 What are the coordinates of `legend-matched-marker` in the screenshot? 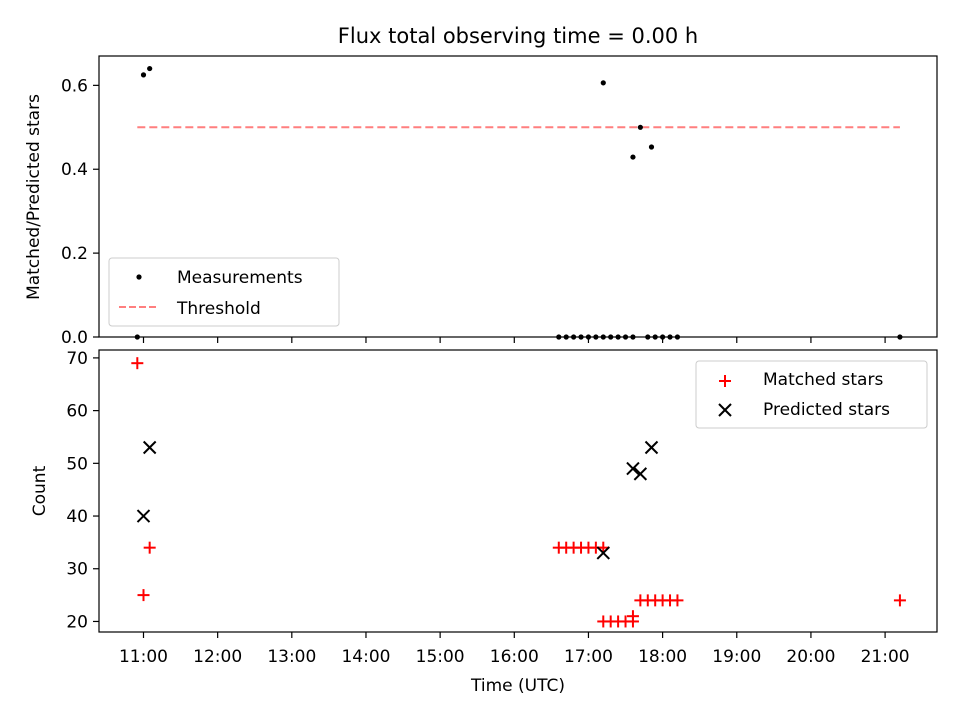 It's located at (725, 381).